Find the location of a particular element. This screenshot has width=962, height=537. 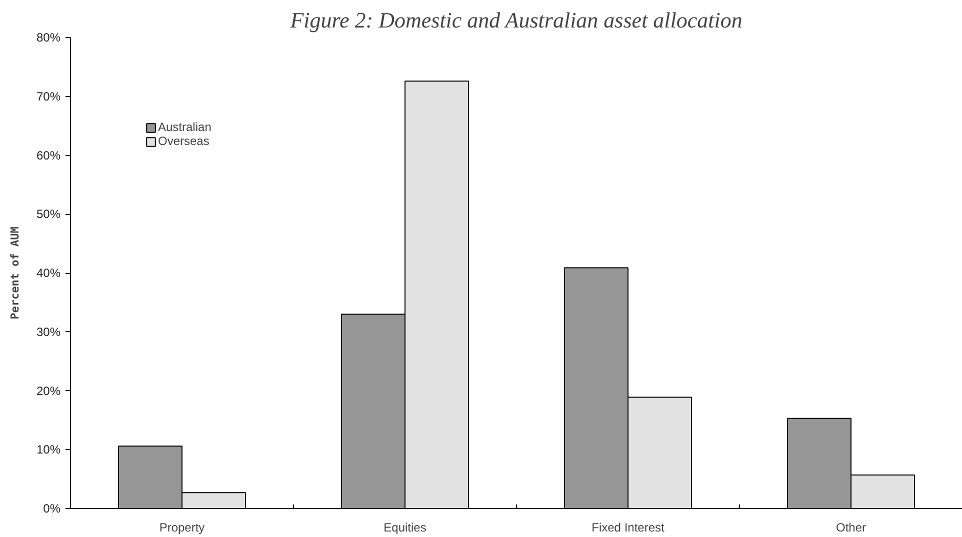

y-tick-label: 30% is located at coordinates (48, 331).